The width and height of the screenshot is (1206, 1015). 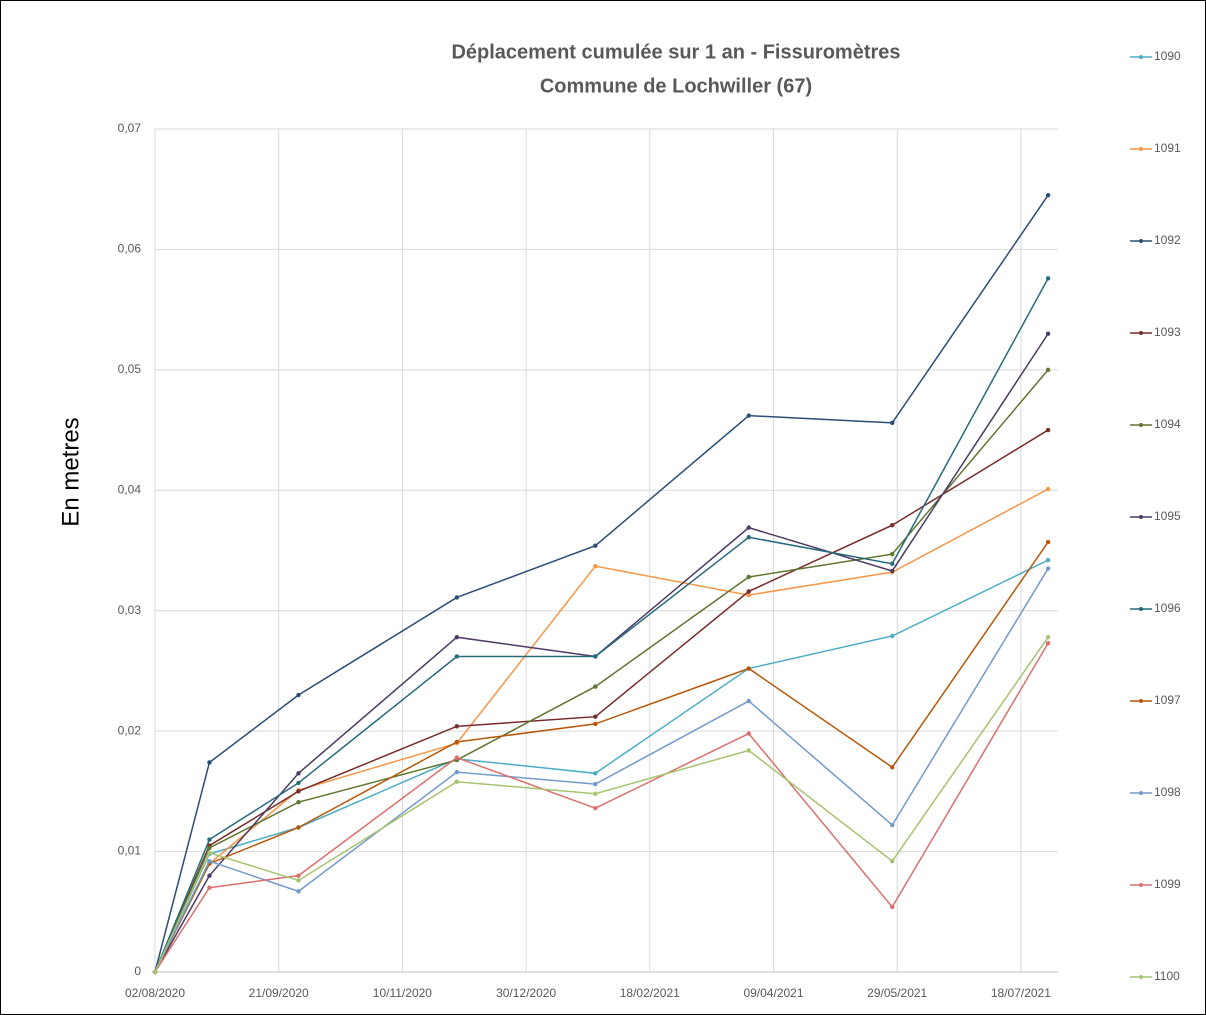 I want to click on legend-label: 1094, so click(x=1167, y=424).